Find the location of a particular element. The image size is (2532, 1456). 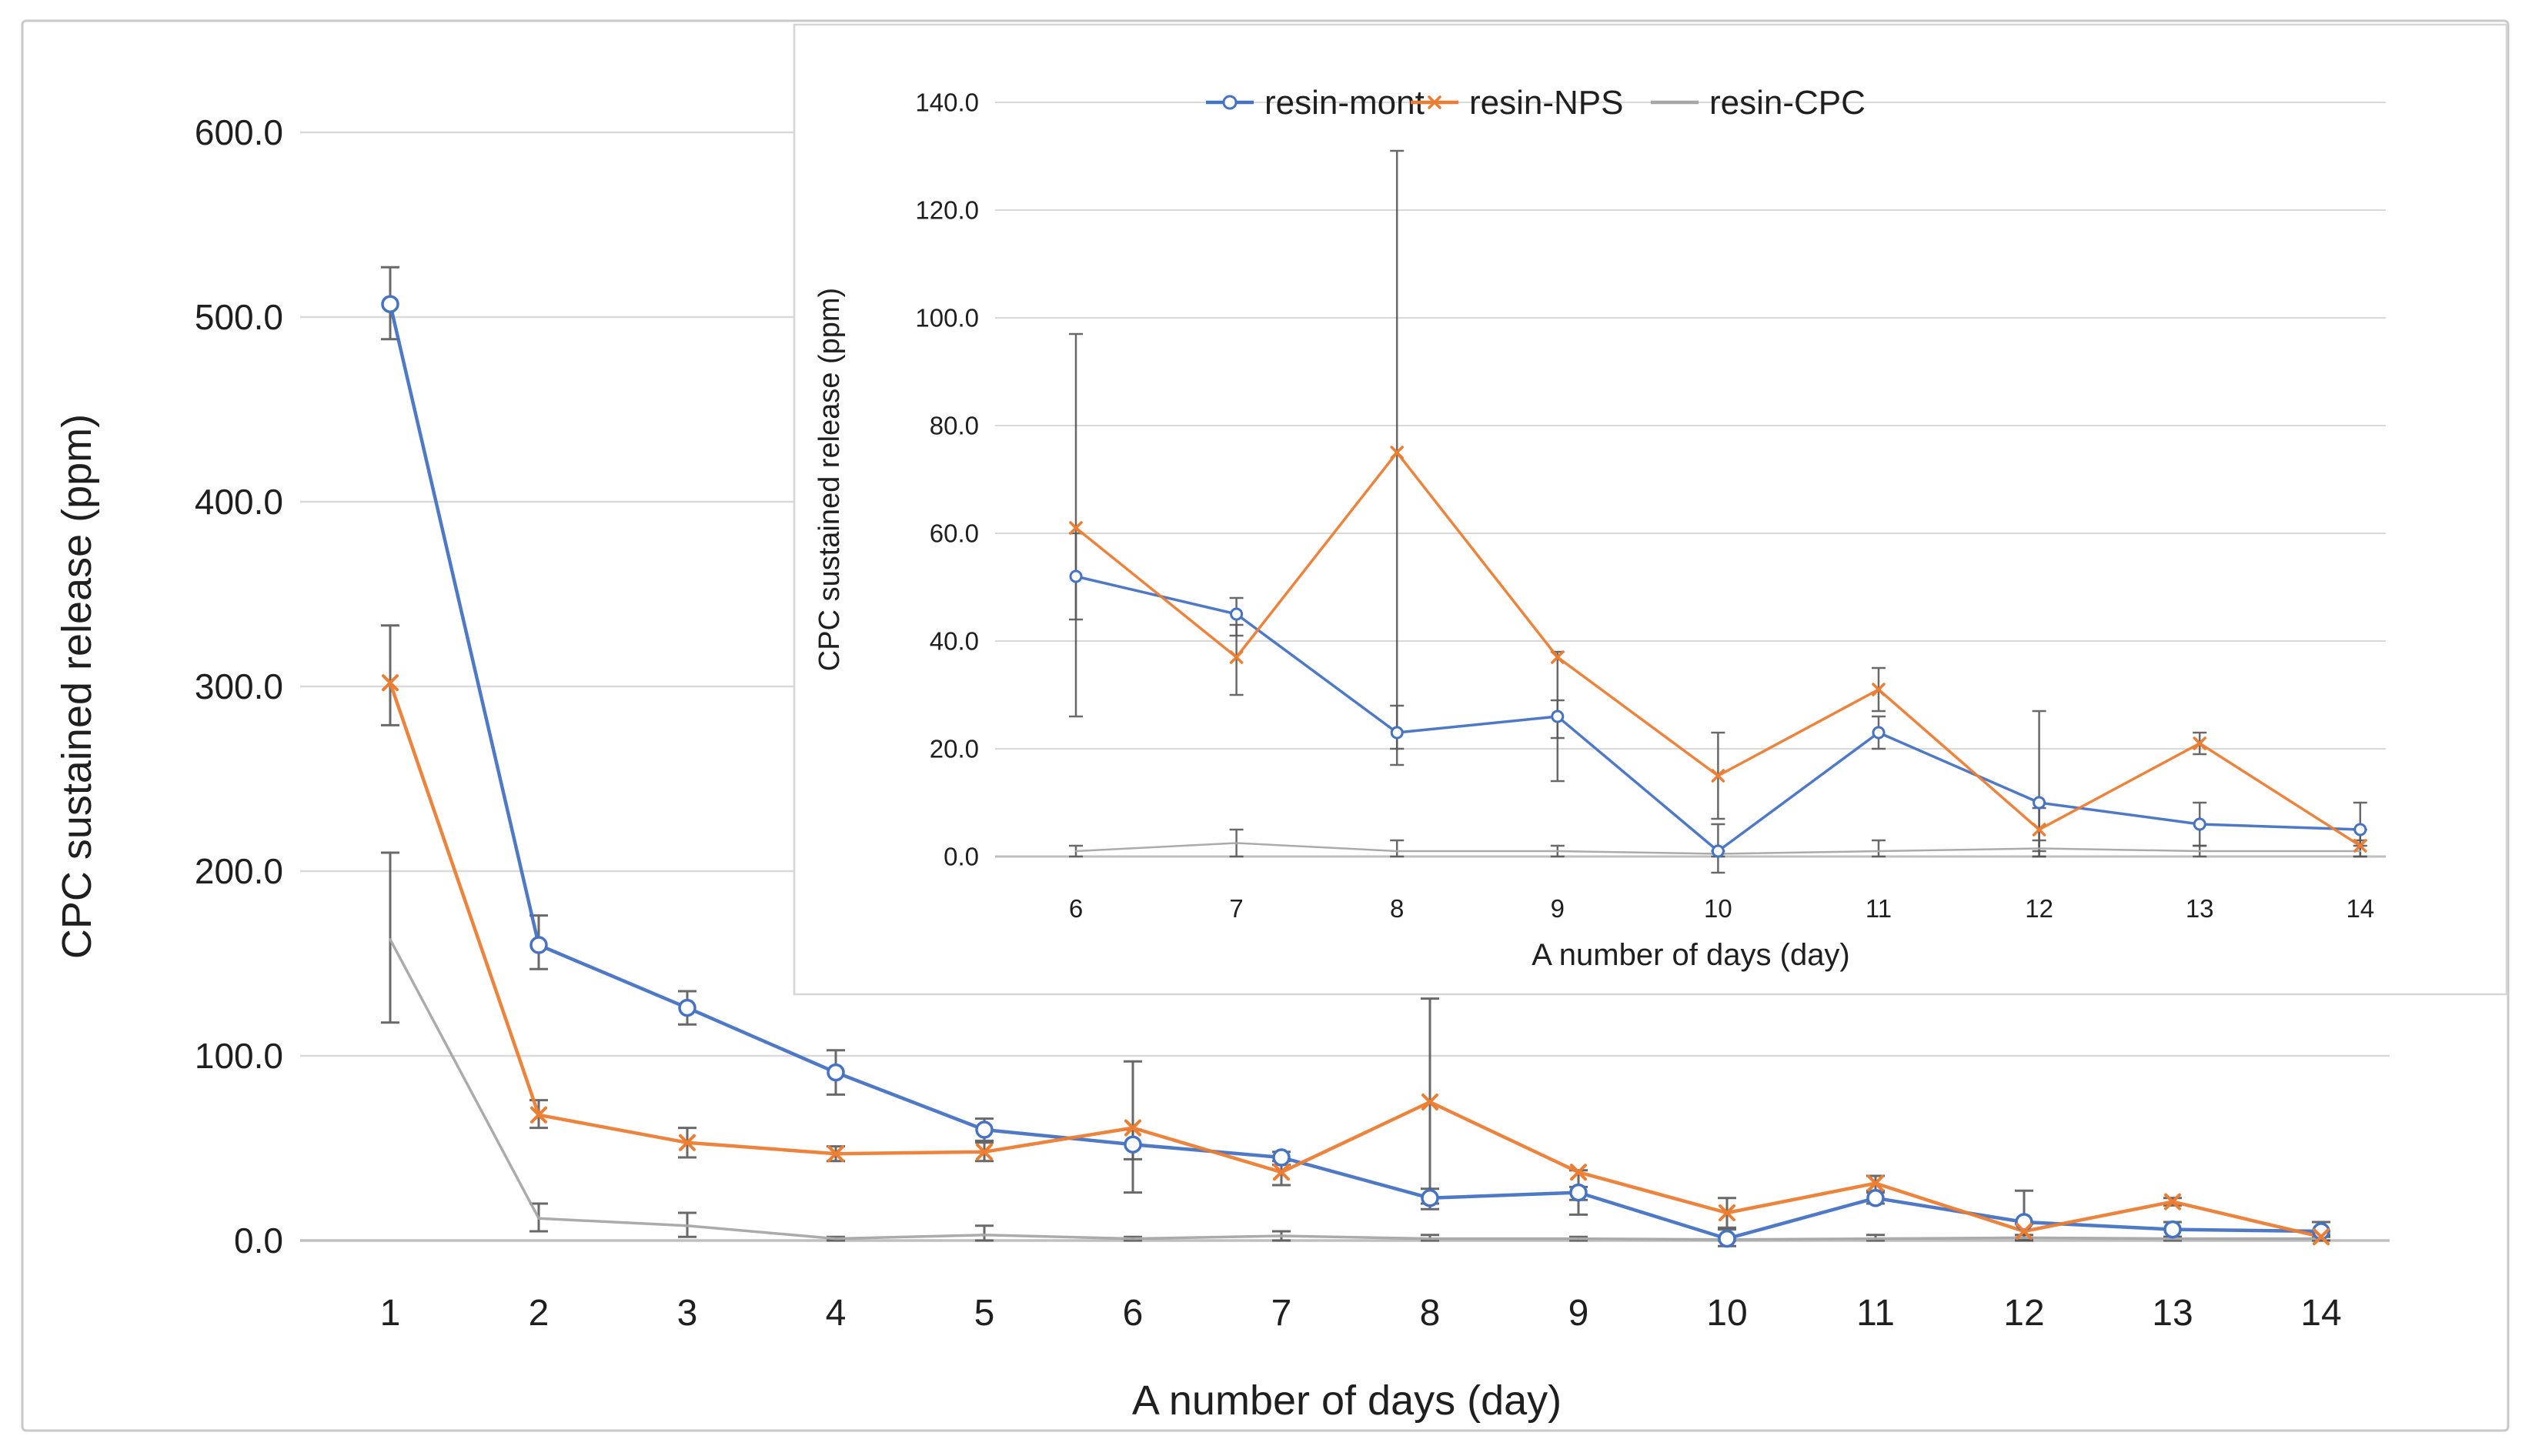

legend-item-resin-mont: resin-mont is located at coordinates (1315, 103).